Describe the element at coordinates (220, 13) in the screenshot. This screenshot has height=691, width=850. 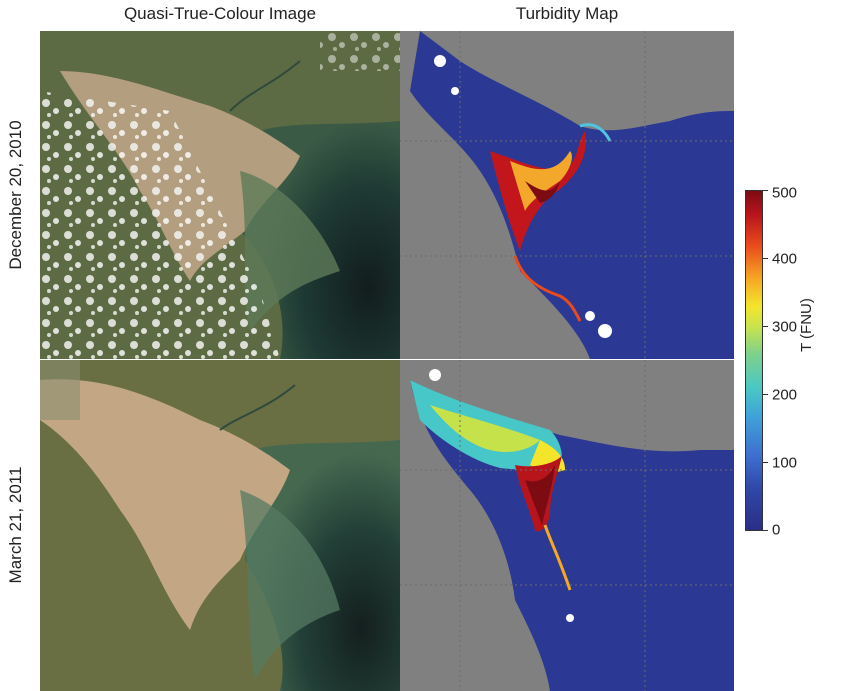
I see `column-title-true-colour: Quasi-True-Colour Image` at that location.